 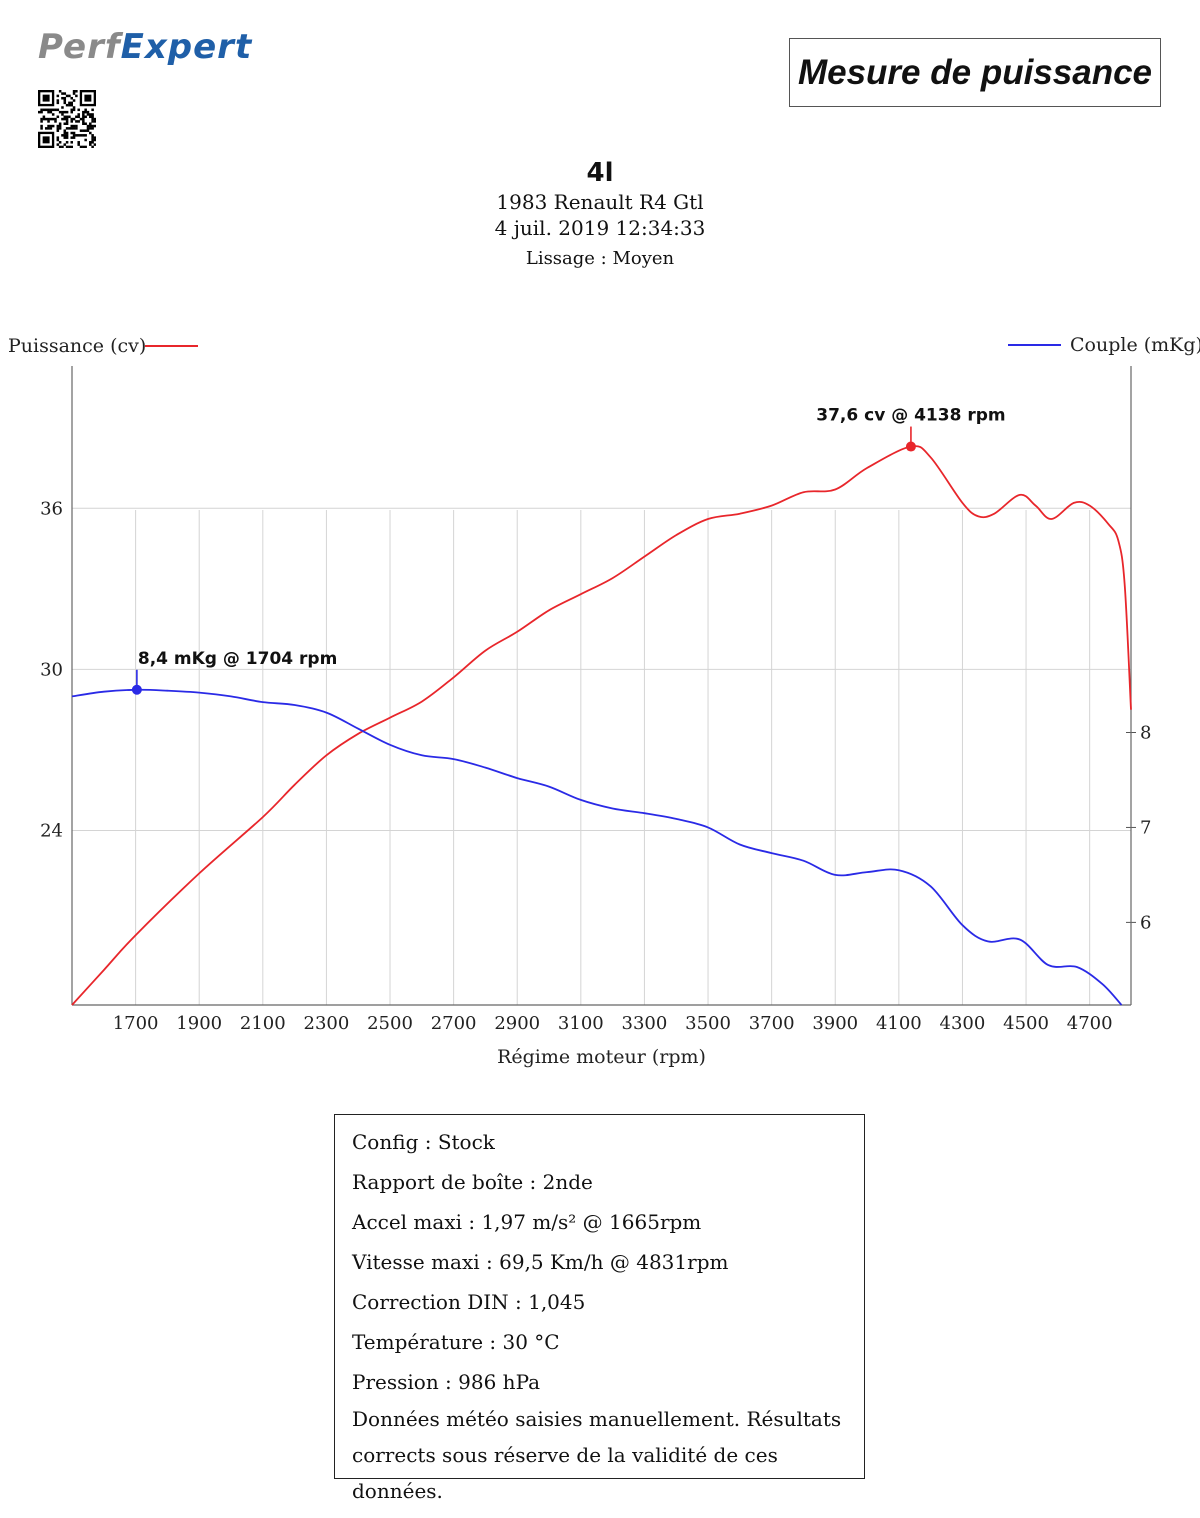 I want to click on legend-left-label: Puissance (cv), so click(x=77, y=346).